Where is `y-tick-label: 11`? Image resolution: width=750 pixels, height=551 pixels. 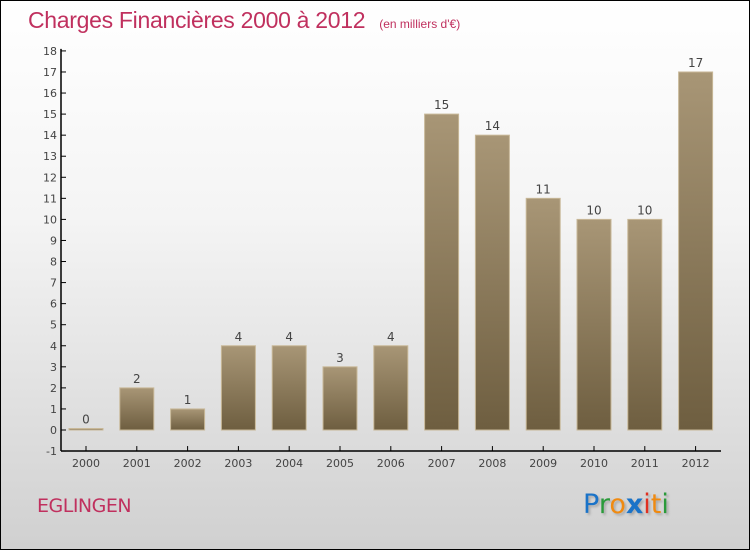
y-tick-label: 11 is located at coordinates (50, 198).